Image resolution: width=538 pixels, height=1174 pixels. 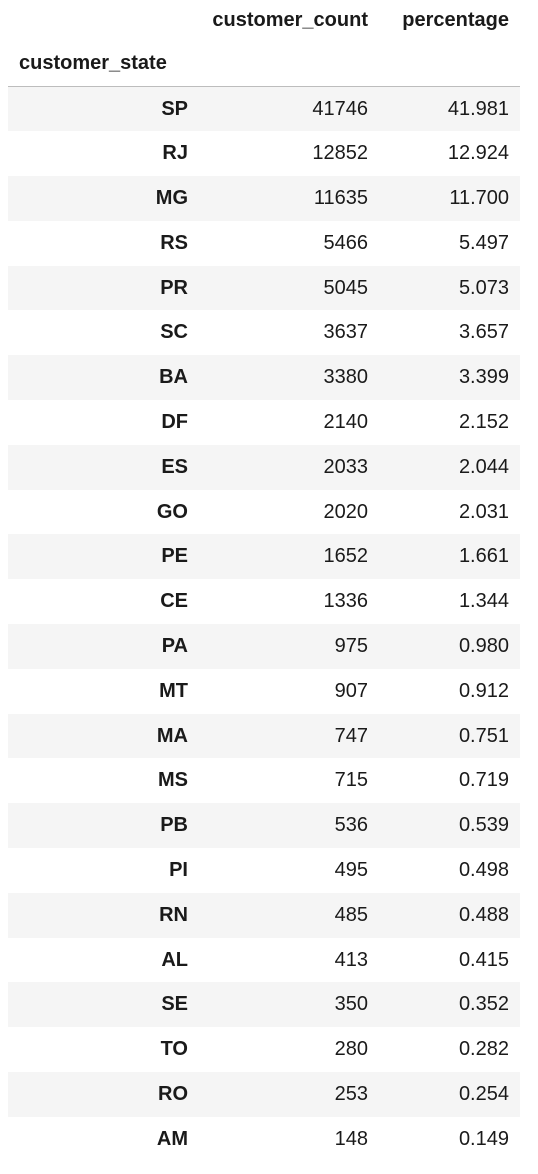 What do you see at coordinates (264, 378) in the screenshot?
I see `table-row: BA 3380 3.399` at bounding box center [264, 378].